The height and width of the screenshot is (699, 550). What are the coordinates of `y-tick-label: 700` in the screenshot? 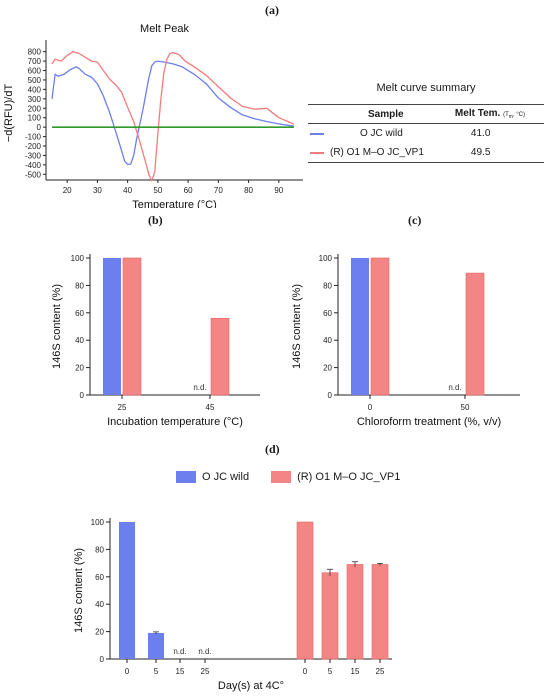 It's located at (35, 61).